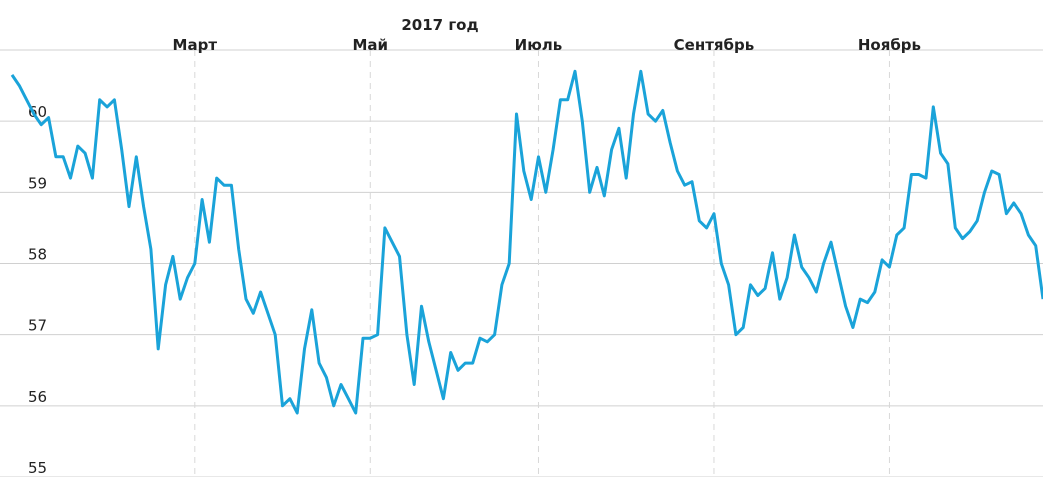 The height and width of the screenshot is (477, 1043). I want to click on x-tick-label: Июль, so click(539, 45).